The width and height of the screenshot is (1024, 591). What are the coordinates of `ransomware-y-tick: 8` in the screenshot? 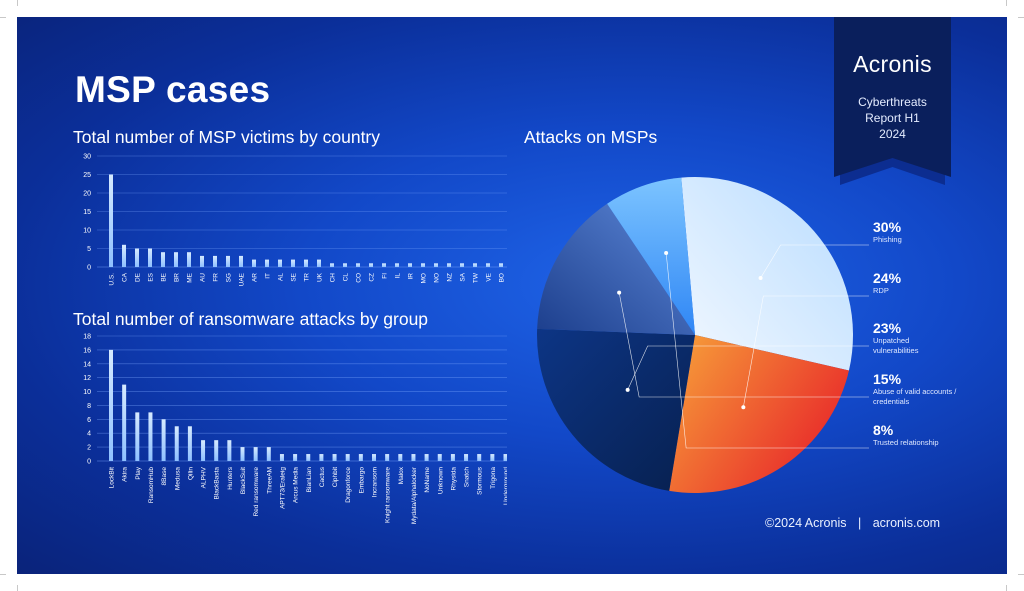 It's located at (89, 406).